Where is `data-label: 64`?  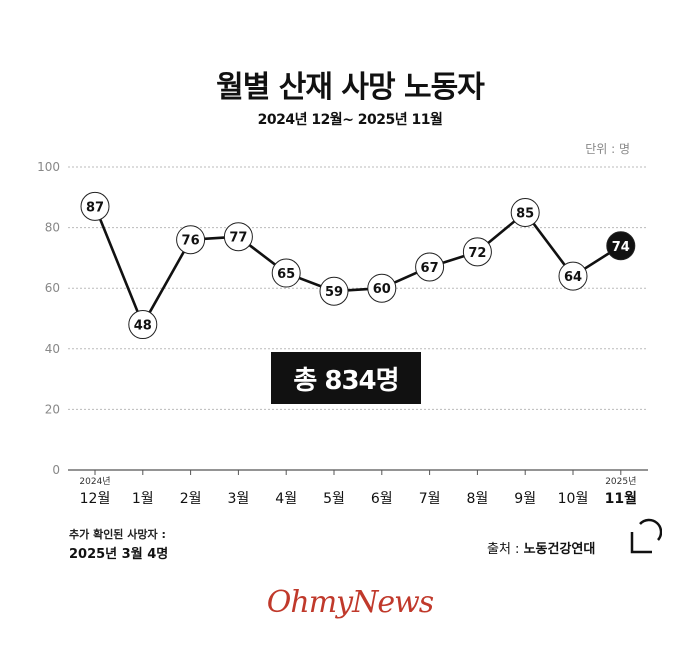
data-label: 64 is located at coordinates (573, 277).